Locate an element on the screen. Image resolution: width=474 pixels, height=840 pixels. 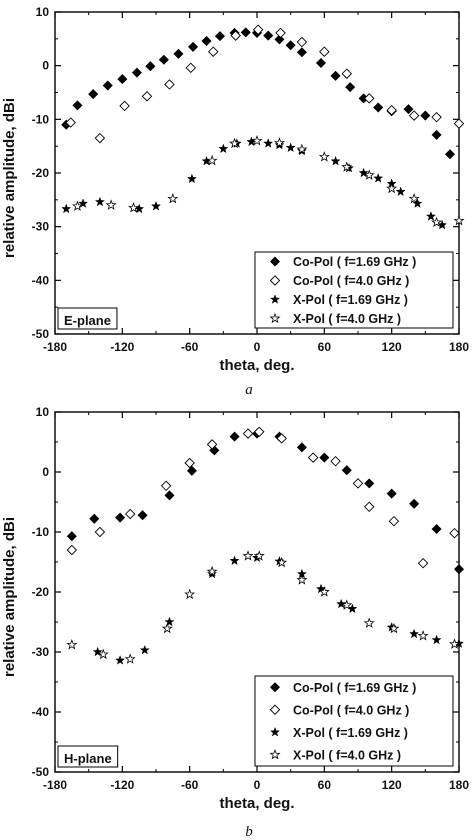
y-axis-title: relative amplitude, dBi is located at coordinates (9, 597).